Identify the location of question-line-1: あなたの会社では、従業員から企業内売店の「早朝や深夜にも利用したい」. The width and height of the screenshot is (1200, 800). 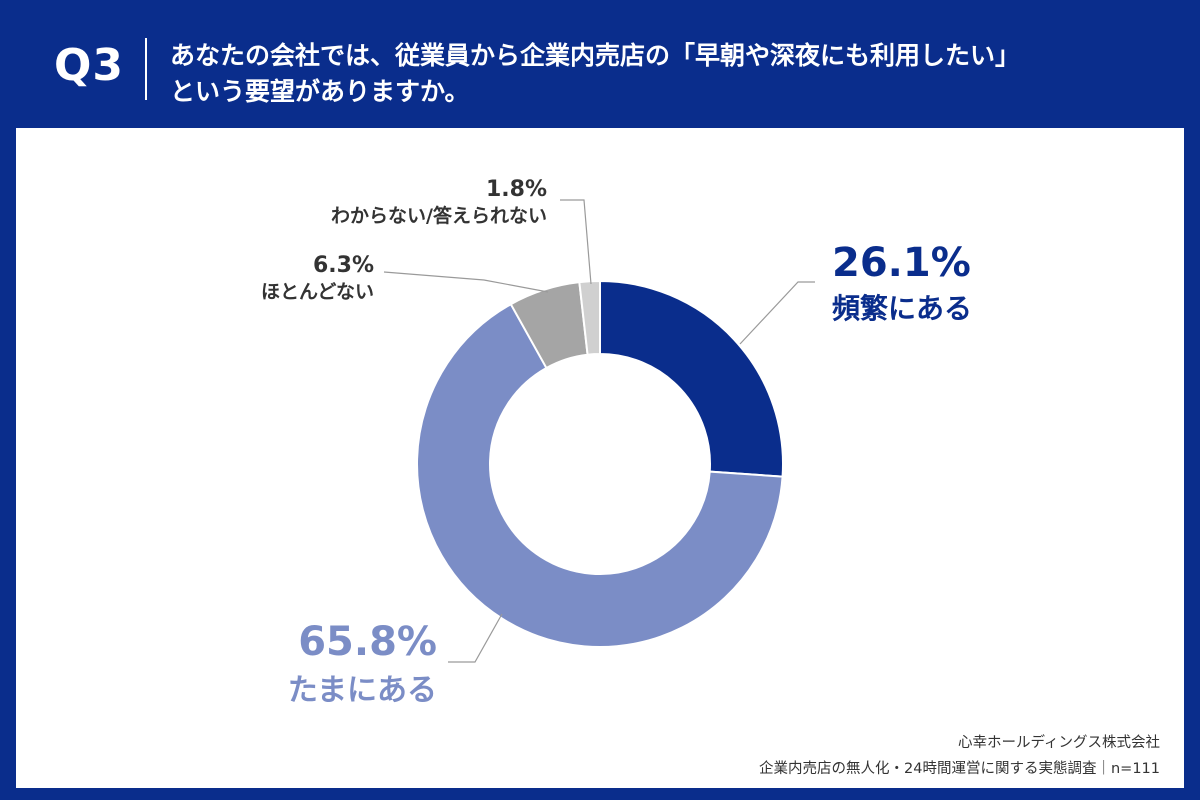
(595, 55).